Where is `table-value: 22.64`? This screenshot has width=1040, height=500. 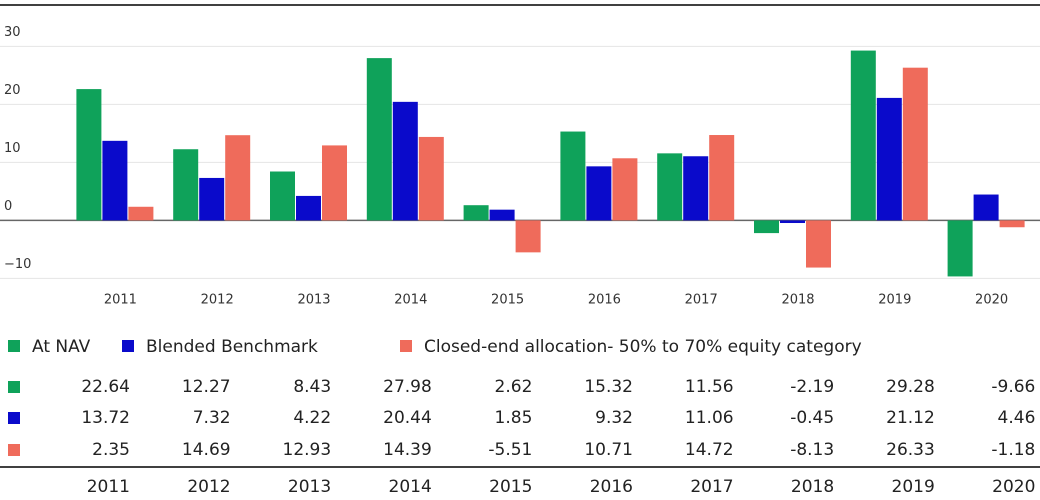
table-value: 22.64 is located at coordinates (105, 387).